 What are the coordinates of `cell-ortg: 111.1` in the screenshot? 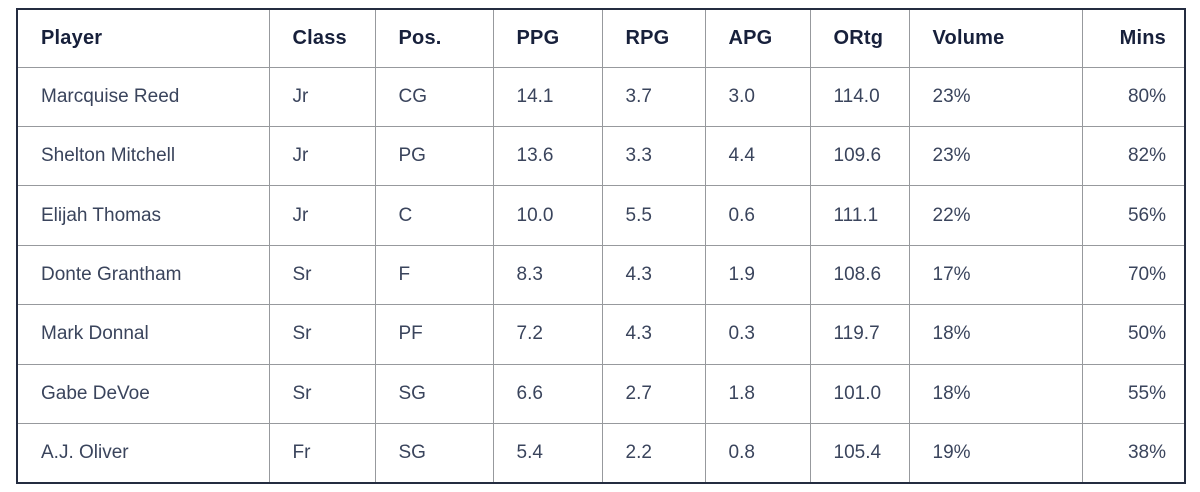 It's located at (859, 215).